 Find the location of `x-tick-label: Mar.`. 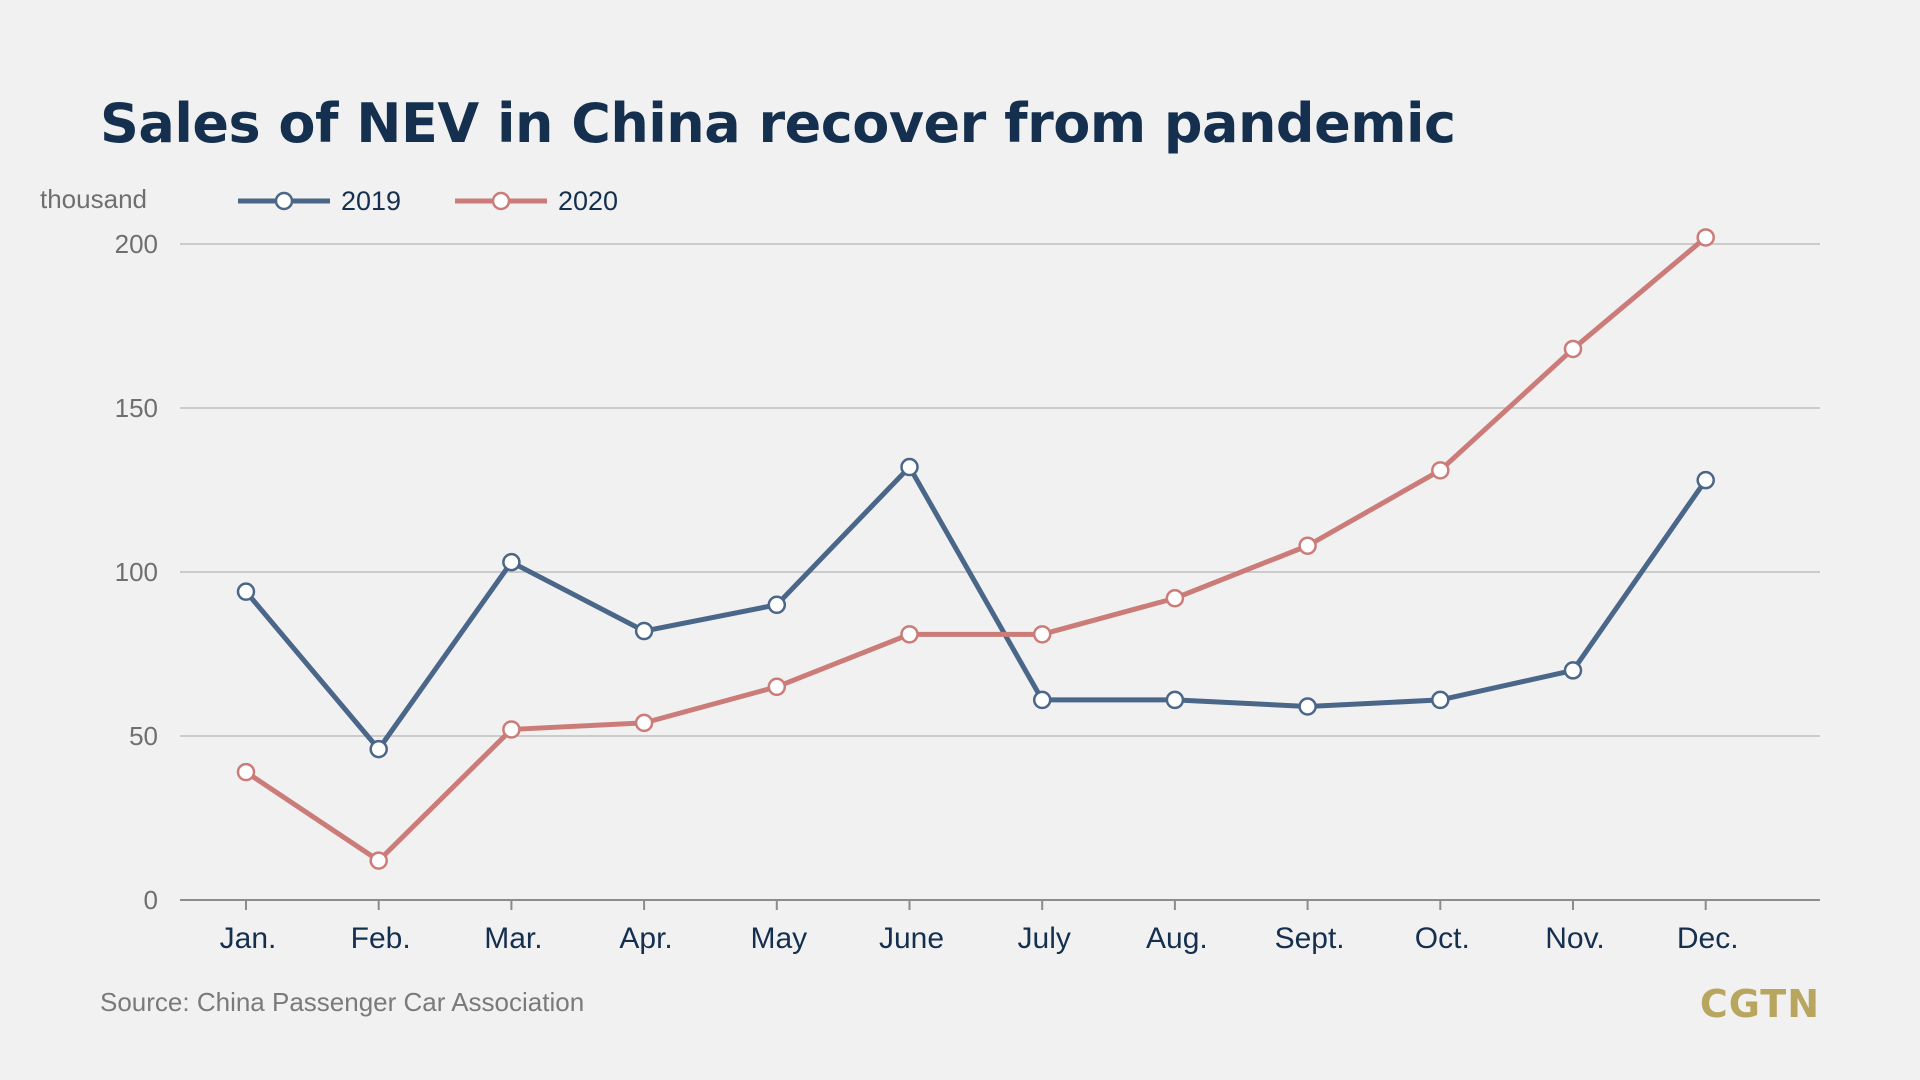

x-tick-label: Mar. is located at coordinates (513, 938).